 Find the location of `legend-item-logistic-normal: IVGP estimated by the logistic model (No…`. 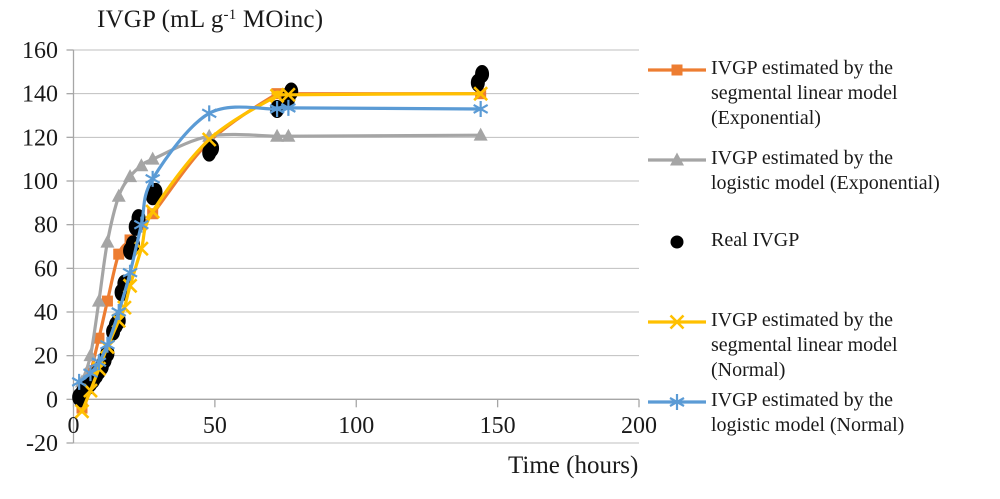

legend-item-logistic-normal: IVGP estimated by the logistic model (No… is located at coordinates (775, 413).